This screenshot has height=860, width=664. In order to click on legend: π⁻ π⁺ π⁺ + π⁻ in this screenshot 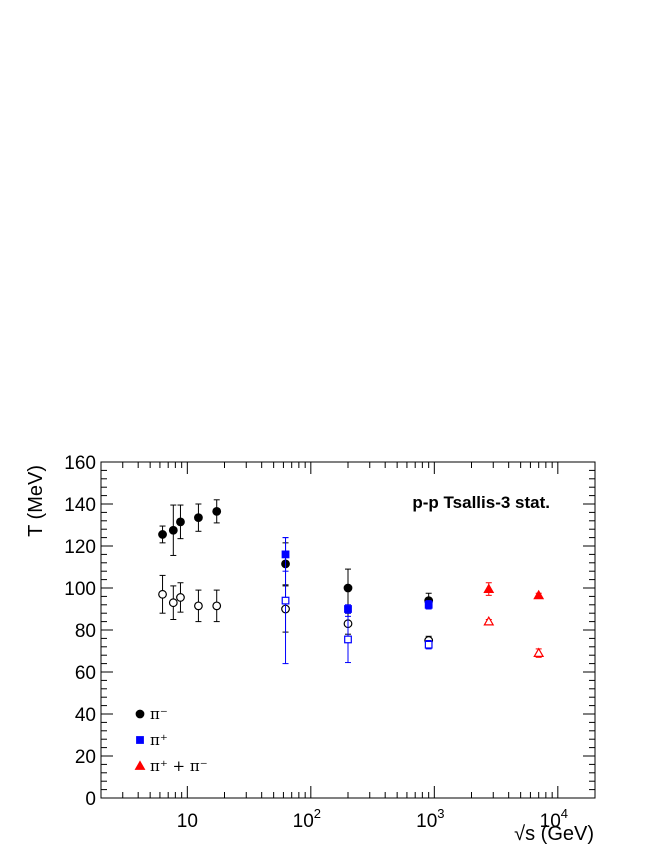, I will do `click(171, 740)`.